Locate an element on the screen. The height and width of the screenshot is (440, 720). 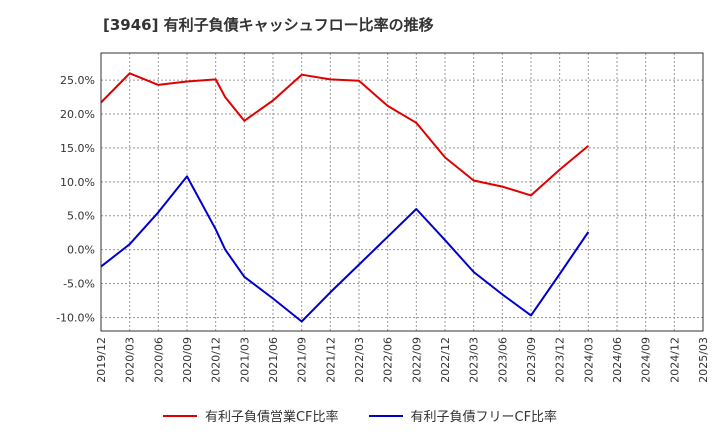
legend-swatch-operating-cf is located at coordinates (179, 415).